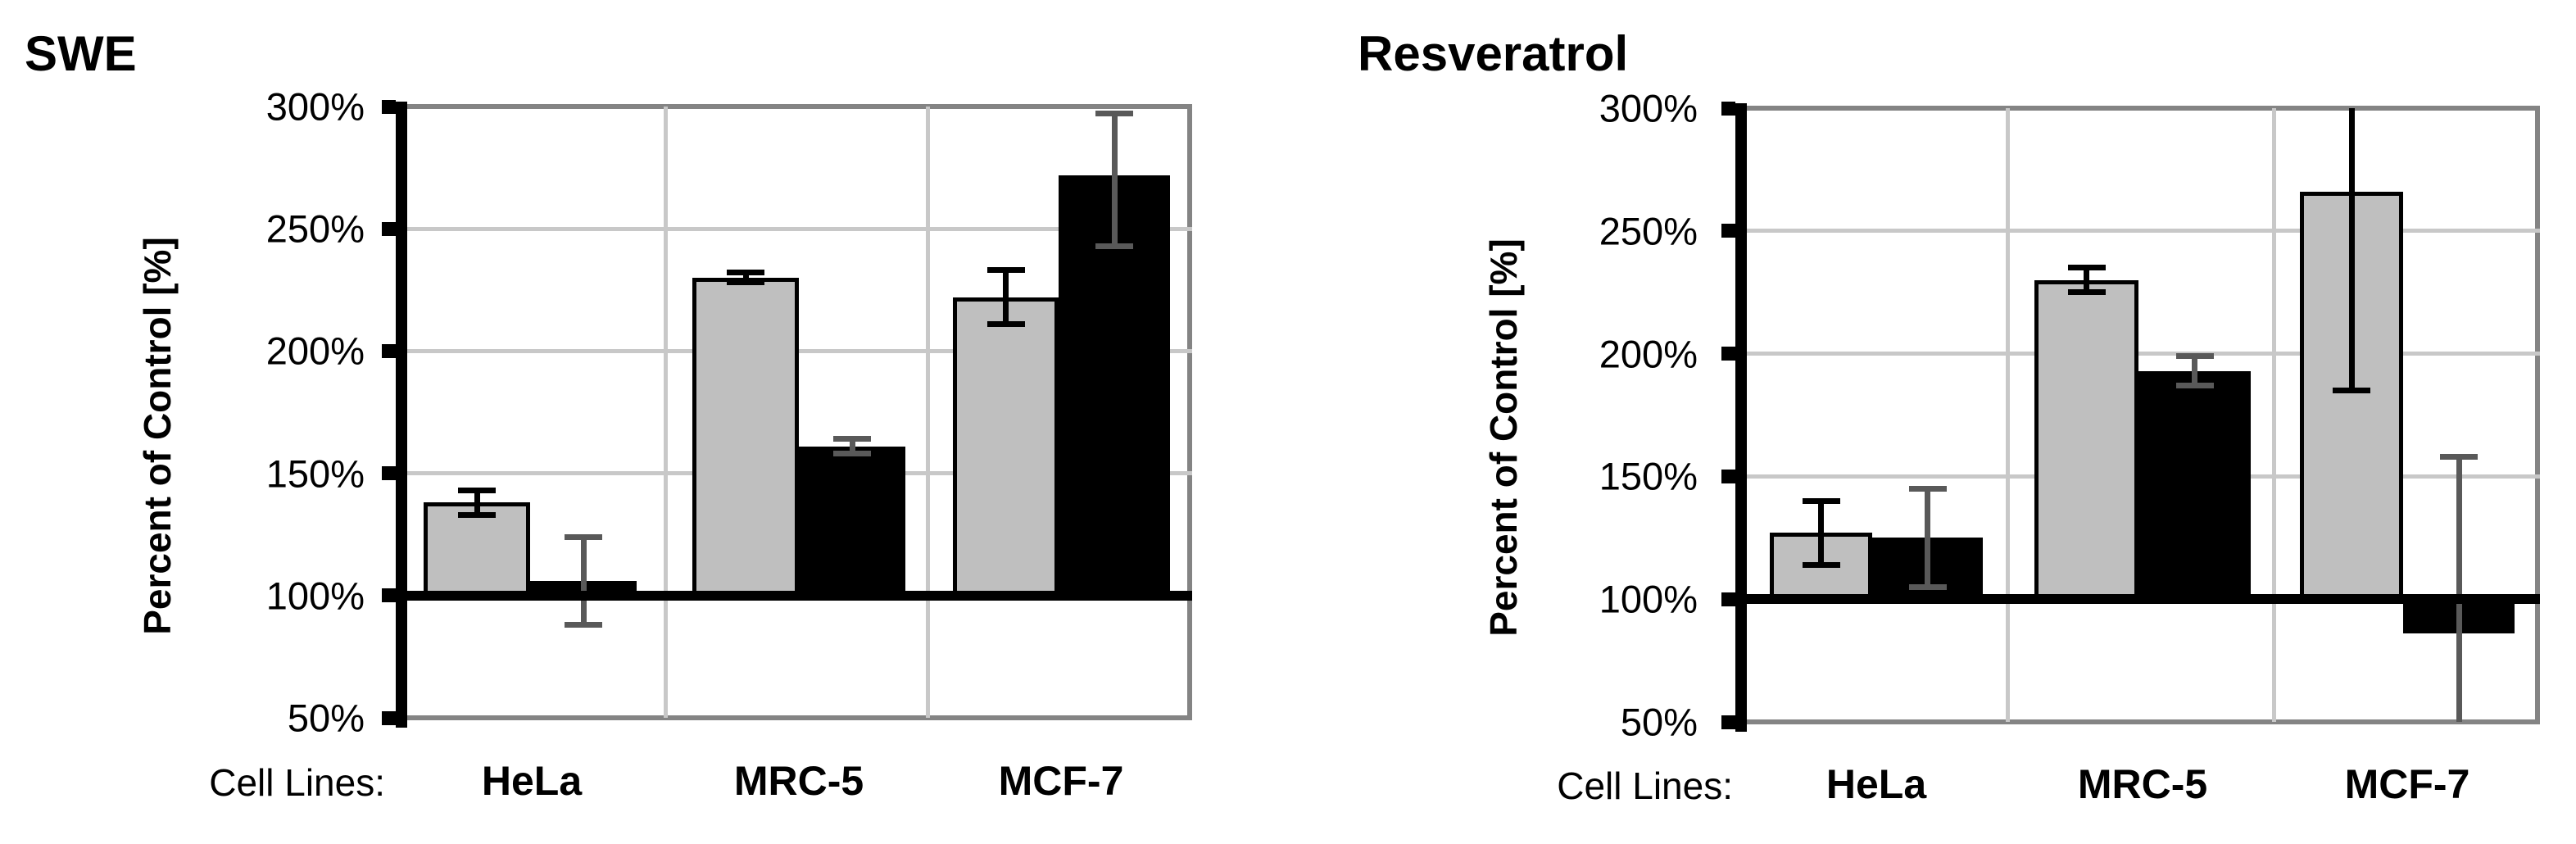  Describe the element at coordinates (1648, 354) in the screenshot. I see `tick-label-resveratrol-200: 200%` at that location.